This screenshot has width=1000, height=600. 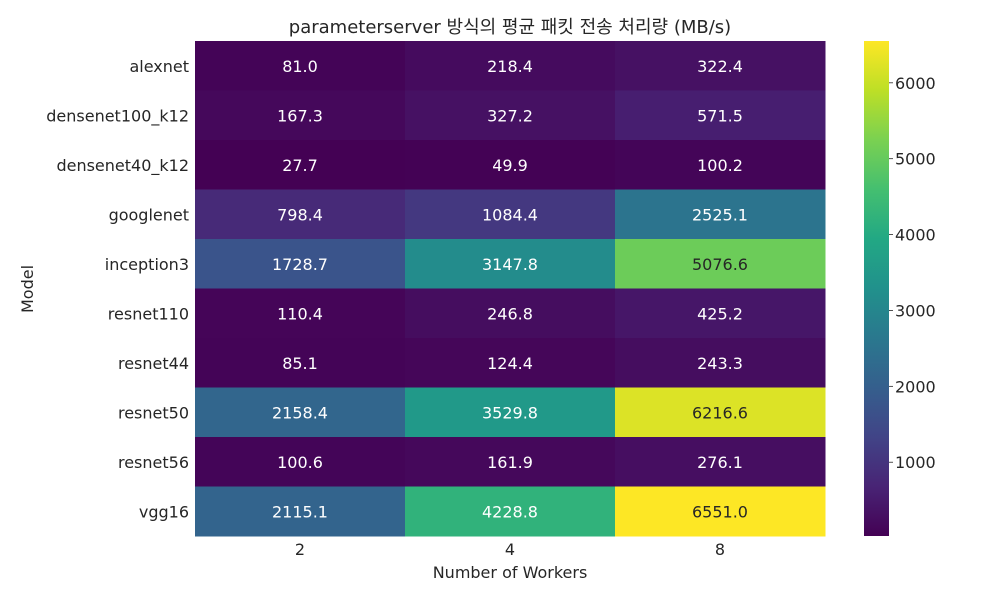 I want to click on cell-value-label: 2115.1, so click(x=300, y=511).